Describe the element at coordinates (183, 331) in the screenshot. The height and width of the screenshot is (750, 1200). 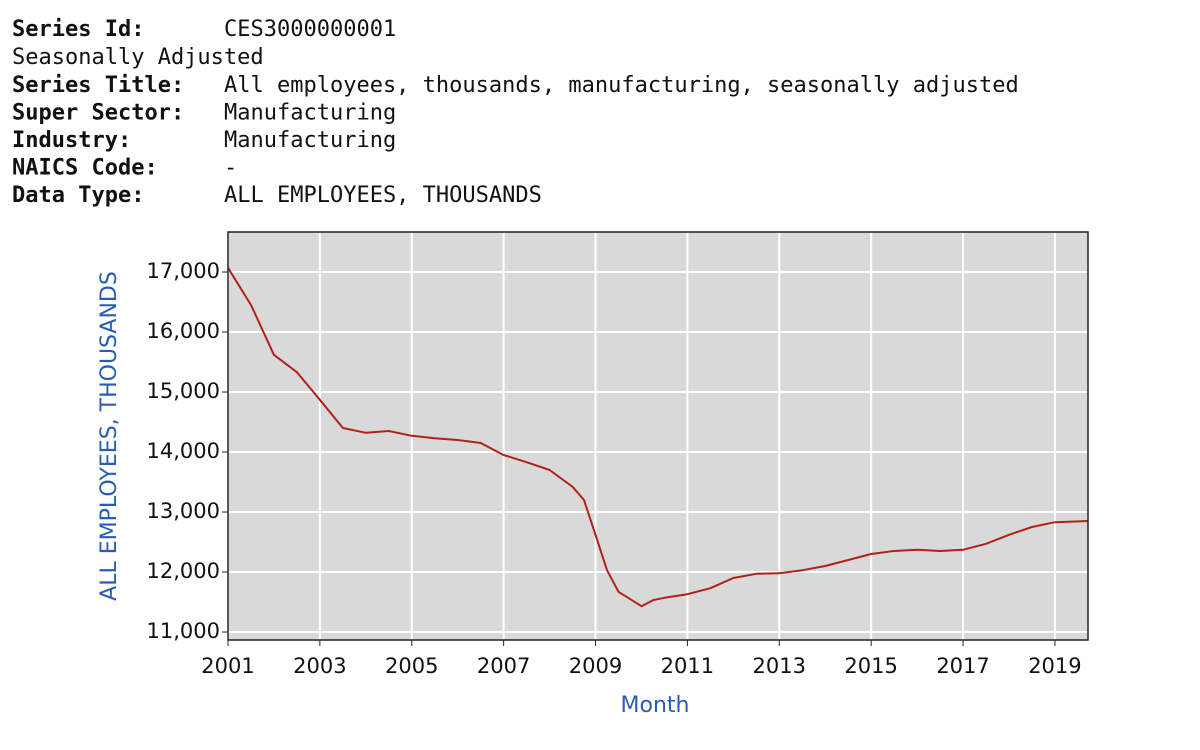
I see `y-tick-label: 16,000` at that location.